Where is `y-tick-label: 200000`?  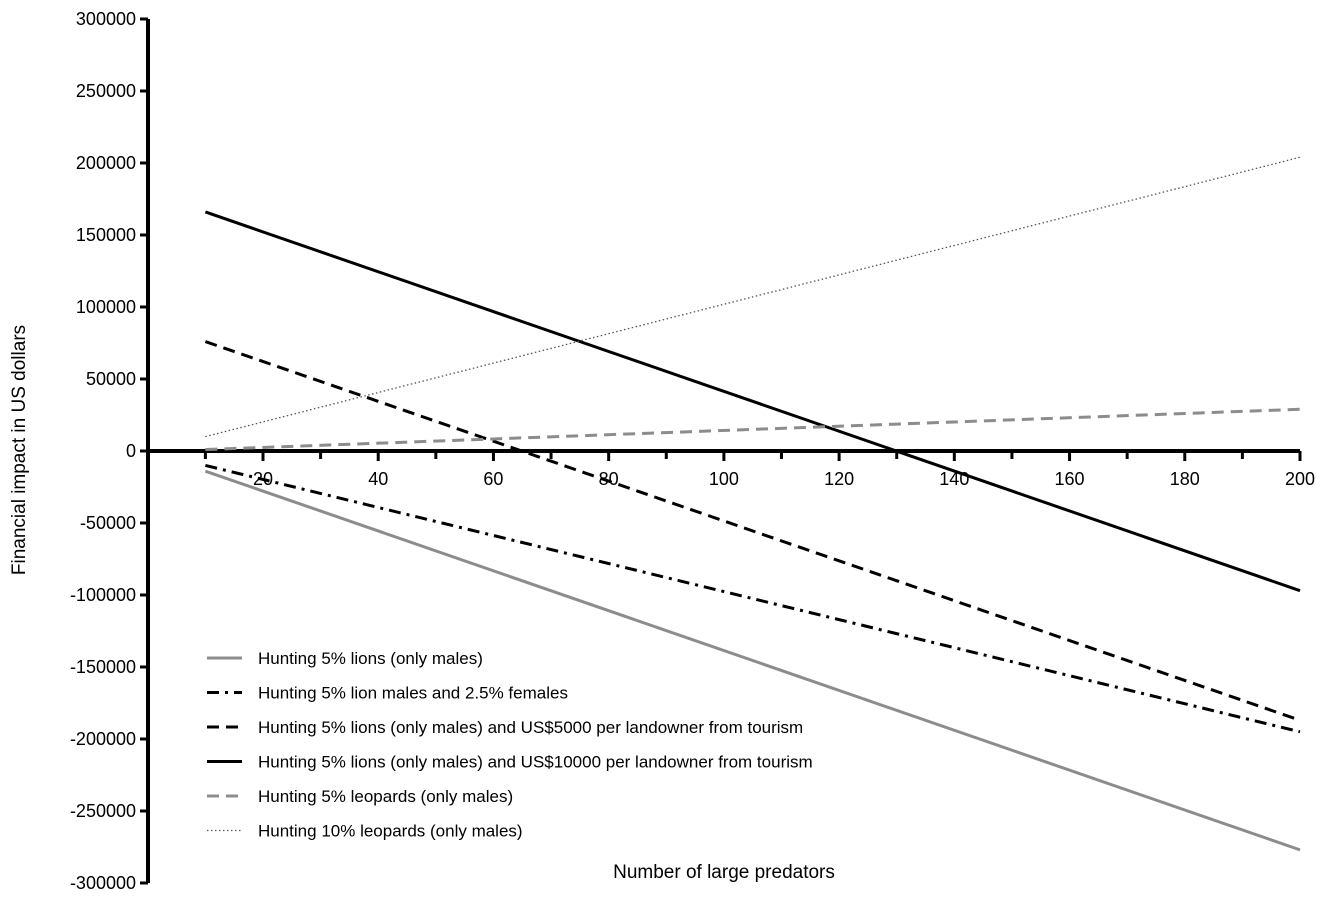
y-tick-label: 200000 is located at coordinates (106, 163).